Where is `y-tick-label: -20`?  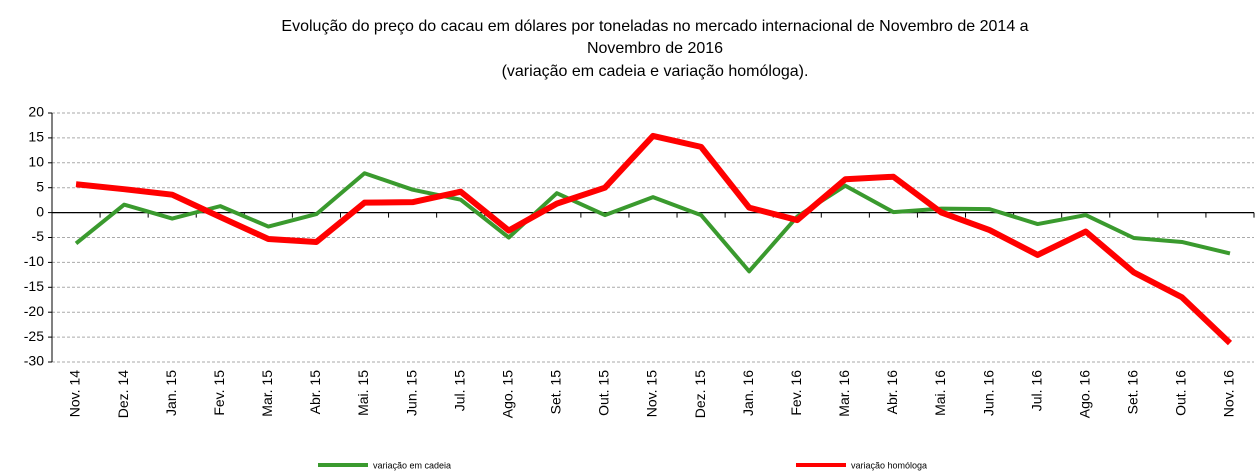
y-tick-label: -20 is located at coordinates (34, 311).